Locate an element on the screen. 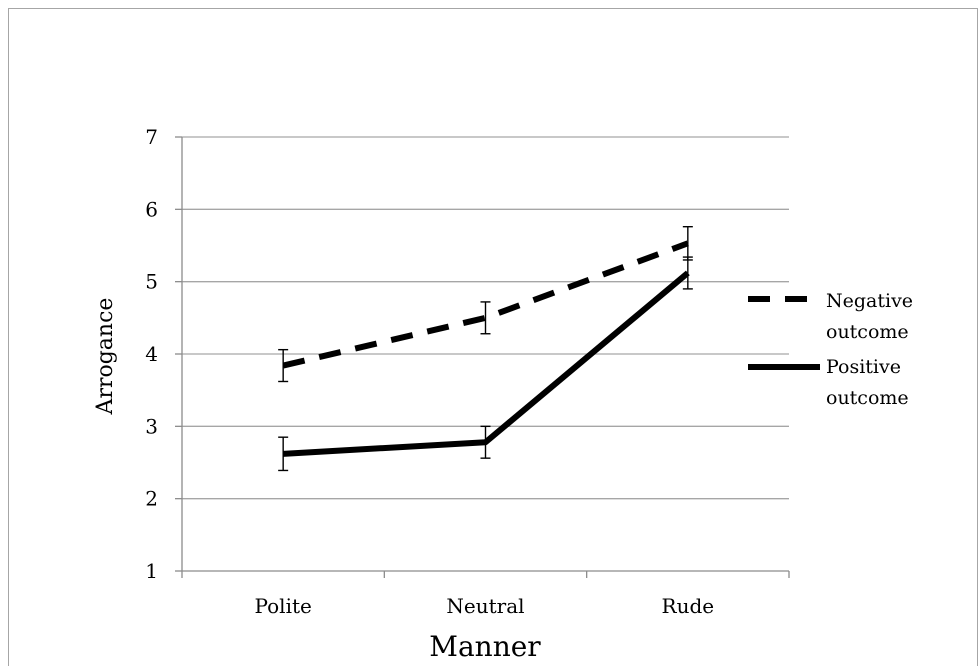  legend: Negative outcome Positive outcome is located at coordinates (830, 349).